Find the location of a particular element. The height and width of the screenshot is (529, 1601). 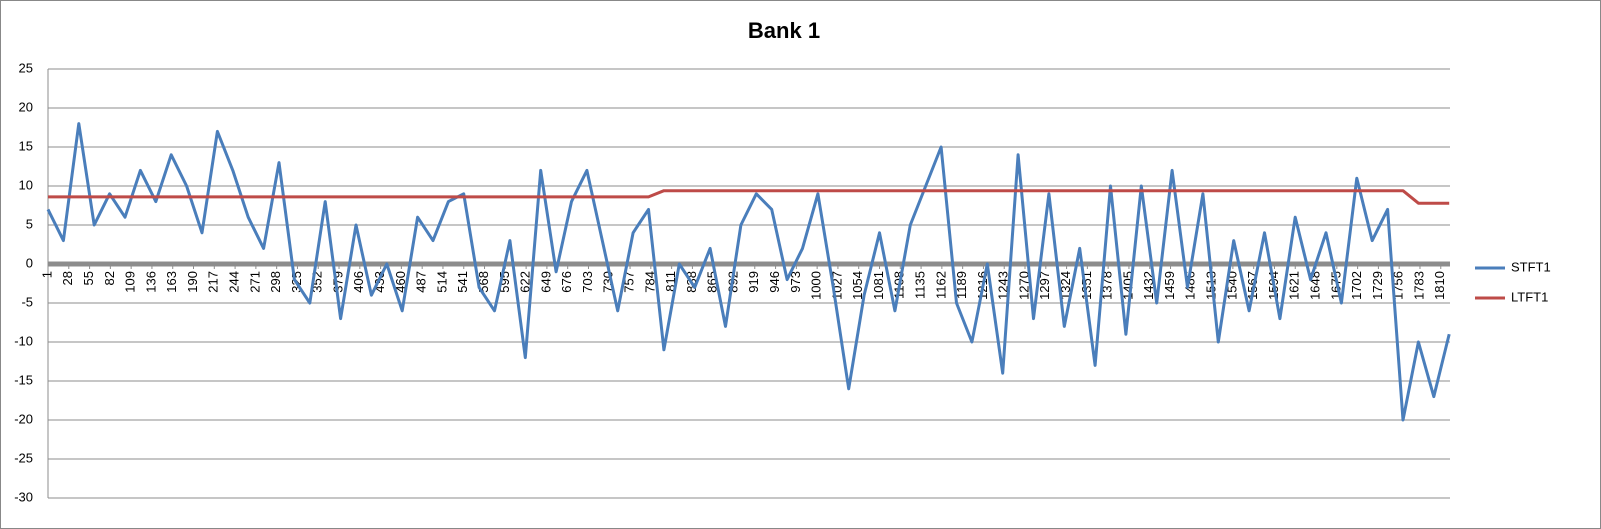

chart-title: Bank 1 is located at coordinates (784, 30).